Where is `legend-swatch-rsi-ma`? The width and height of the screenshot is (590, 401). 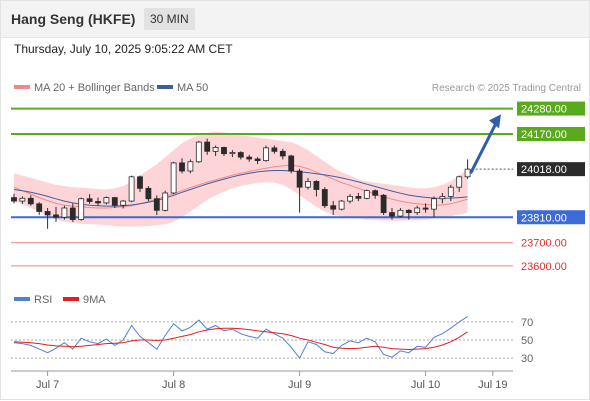
legend-swatch-rsi-ma is located at coordinates (71, 299).